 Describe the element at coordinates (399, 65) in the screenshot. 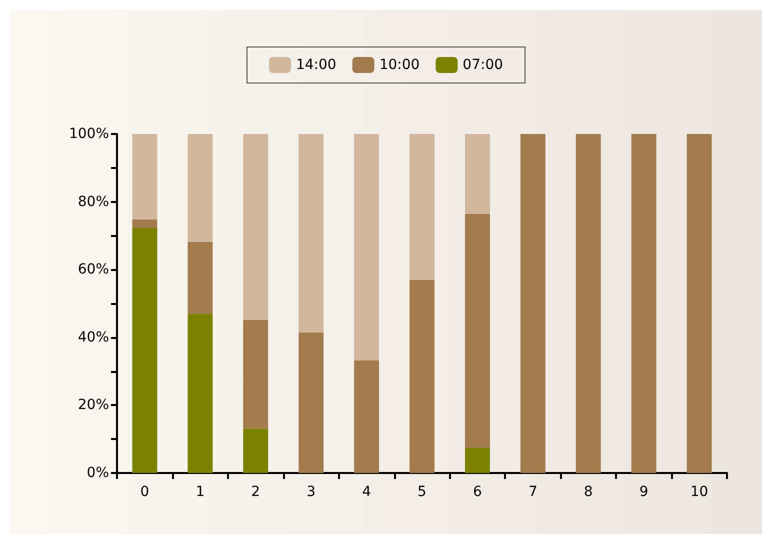

I see `legend-label: 10:00` at that location.